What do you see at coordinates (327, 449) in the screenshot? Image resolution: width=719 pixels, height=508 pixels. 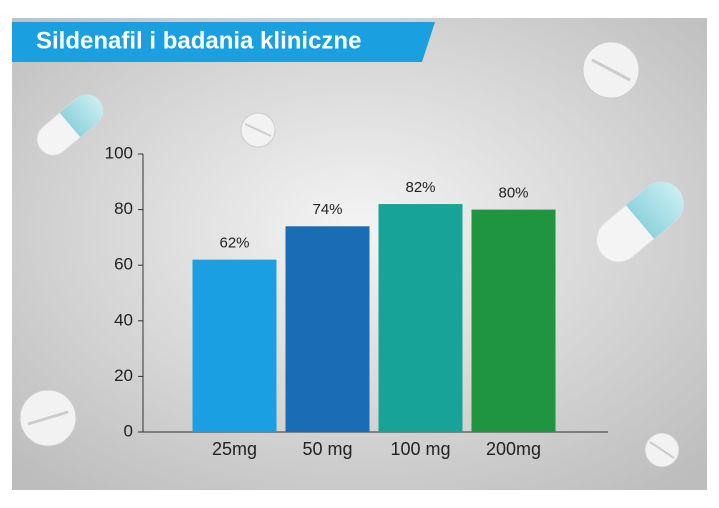 I see `x-tick-label: 50 mg` at bounding box center [327, 449].